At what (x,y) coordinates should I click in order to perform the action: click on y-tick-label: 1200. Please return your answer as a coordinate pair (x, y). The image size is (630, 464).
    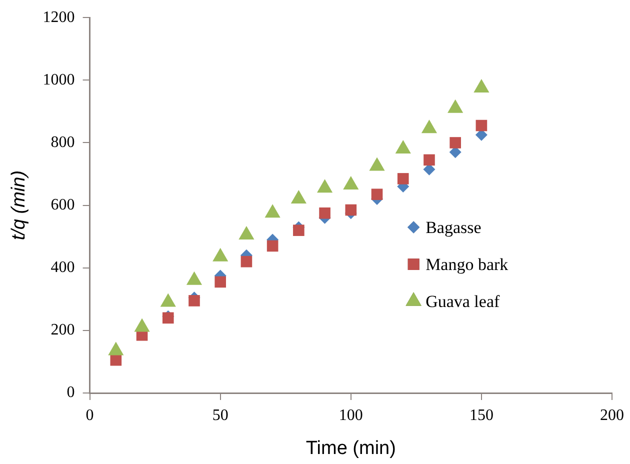
    Looking at the image, I should click on (58, 17).